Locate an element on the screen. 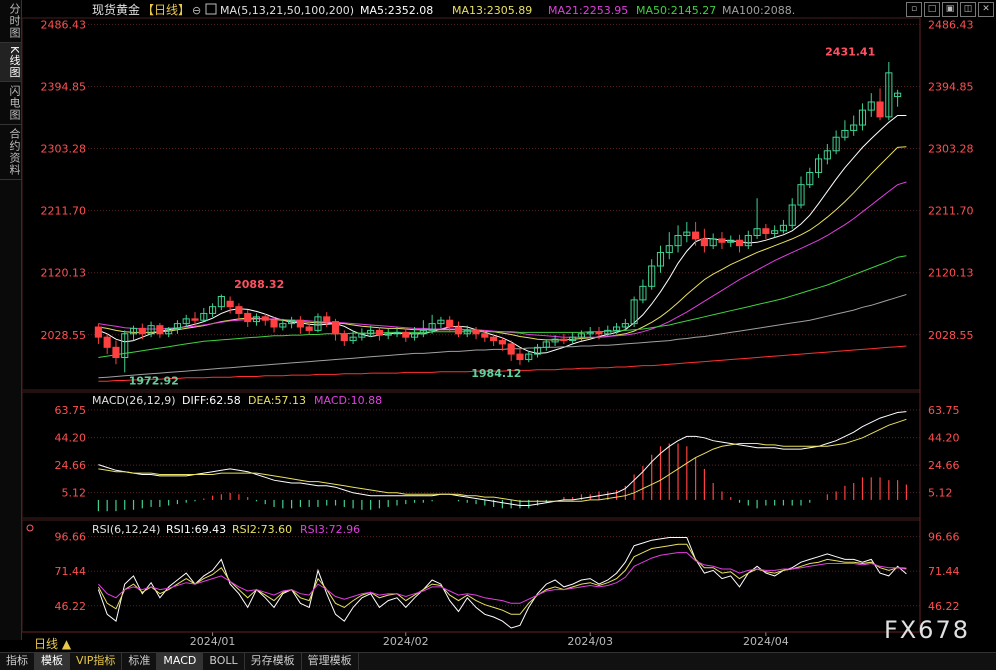 The height and width of the screenshot is (670, 996). macd-tick-label-left: 5.12 is located at coordinates (74, 493).